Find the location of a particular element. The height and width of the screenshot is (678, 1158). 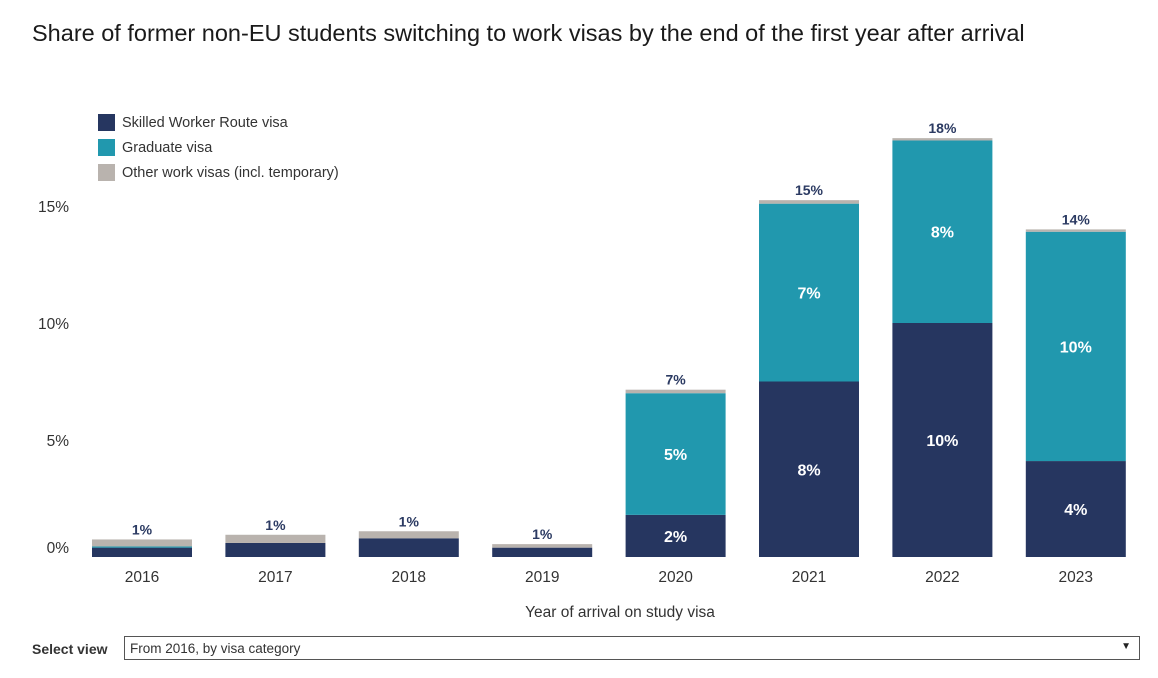

y-tick-label: 5% is located at coordinates (58, 441).